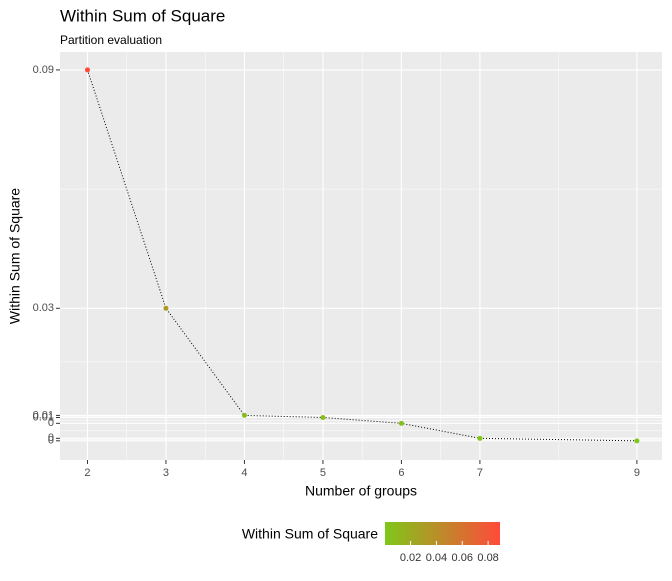  I want to click on x-axis-title: Number of groups, so click(361, 491).